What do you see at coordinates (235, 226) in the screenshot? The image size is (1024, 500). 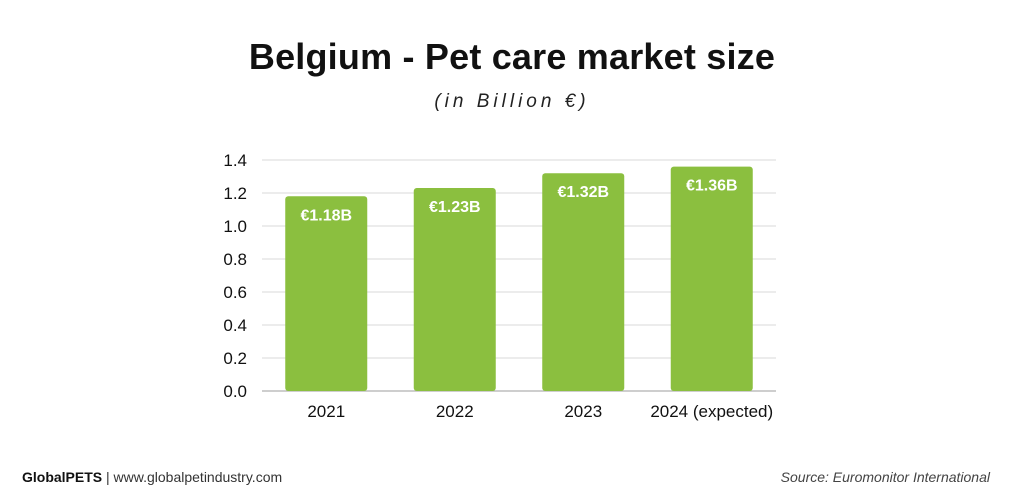 I see `y-tick-label: 1.0` at bounding box center [235, 226].